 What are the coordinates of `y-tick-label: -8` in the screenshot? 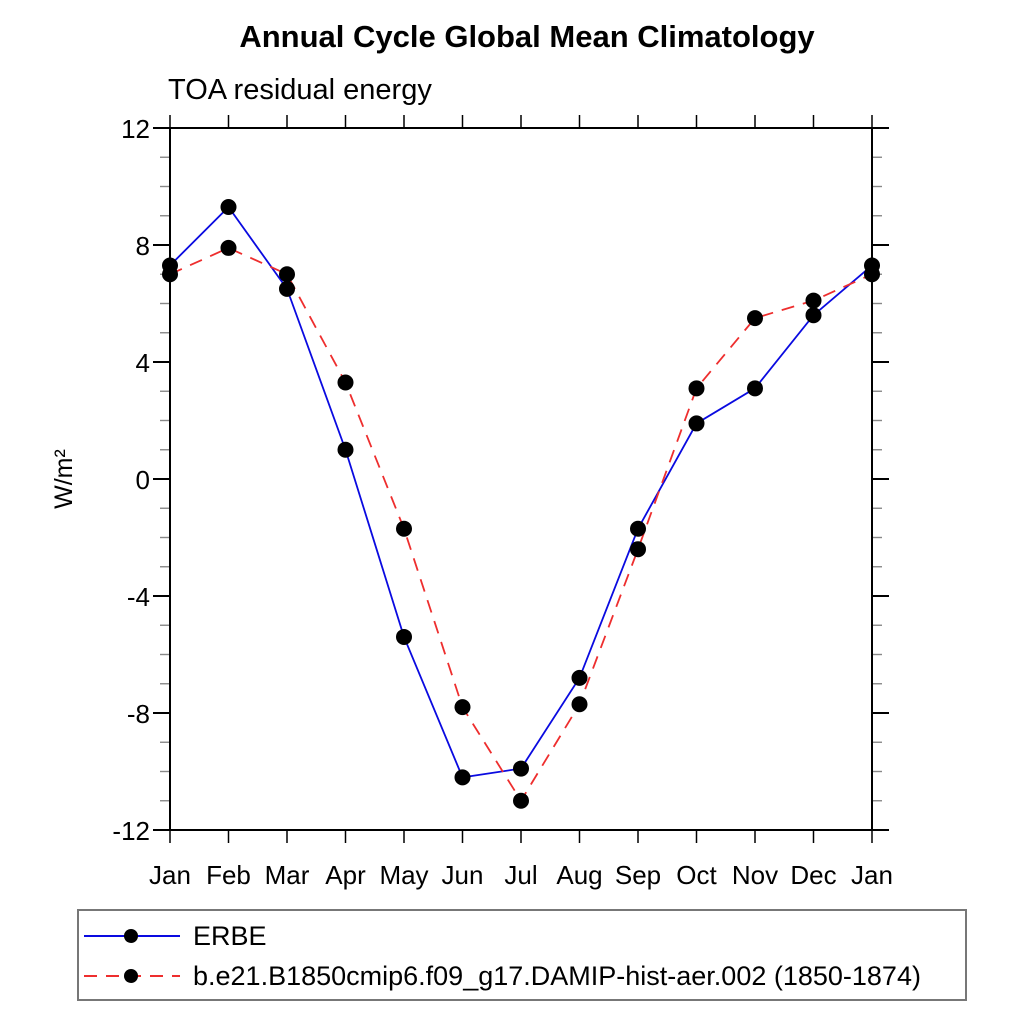 It's located at (138, 714).